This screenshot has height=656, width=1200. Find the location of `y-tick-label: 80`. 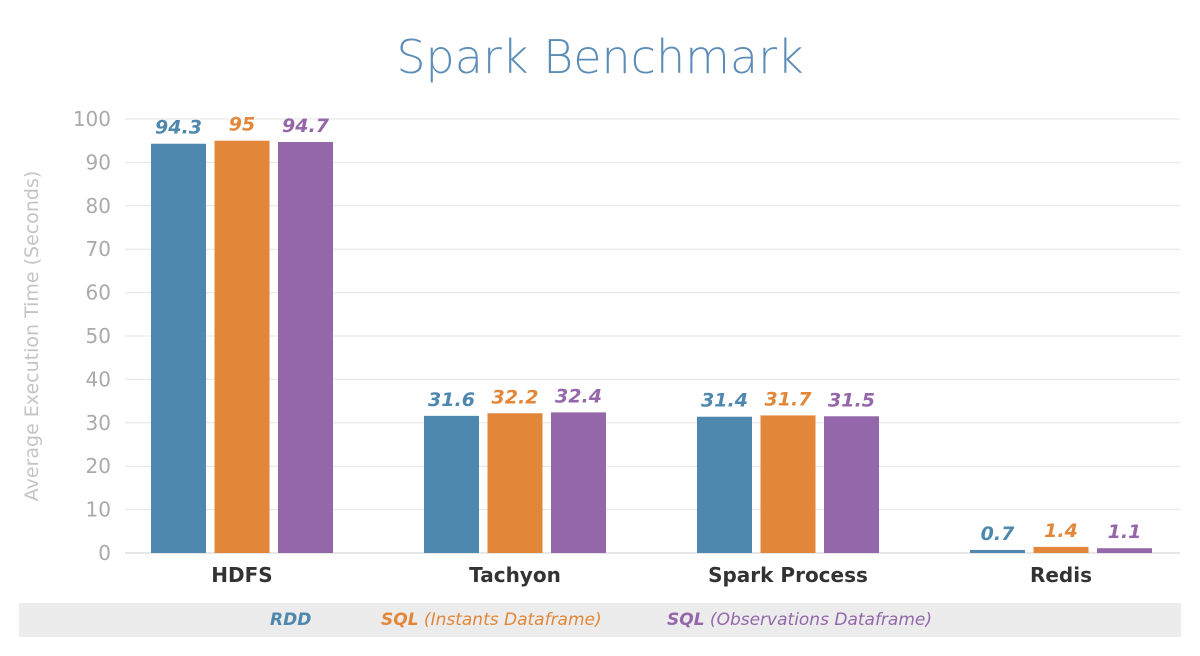

y-tick-label: 80 is located at coordinates (98, 206).